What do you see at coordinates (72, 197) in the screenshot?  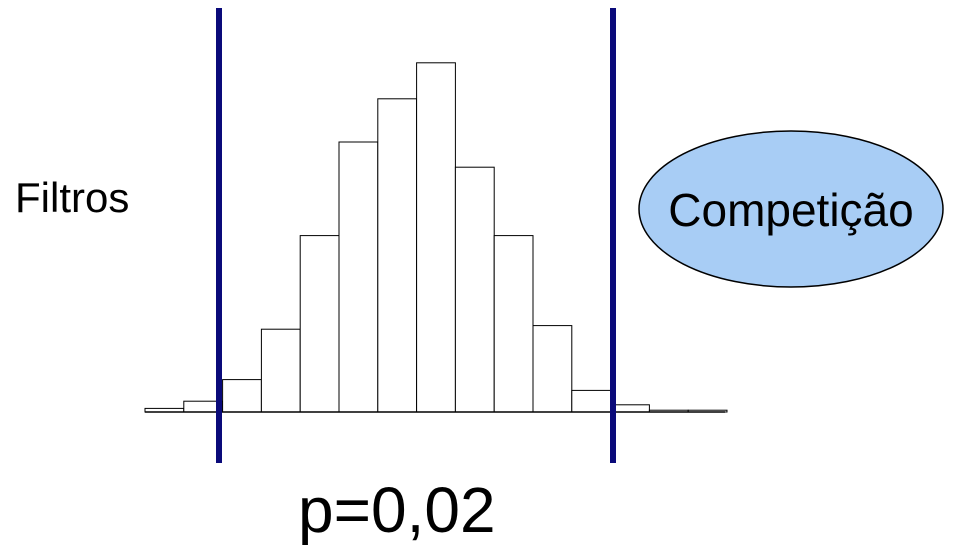 I see `filtros-label: Filtros` at bounding box center [72, 197].